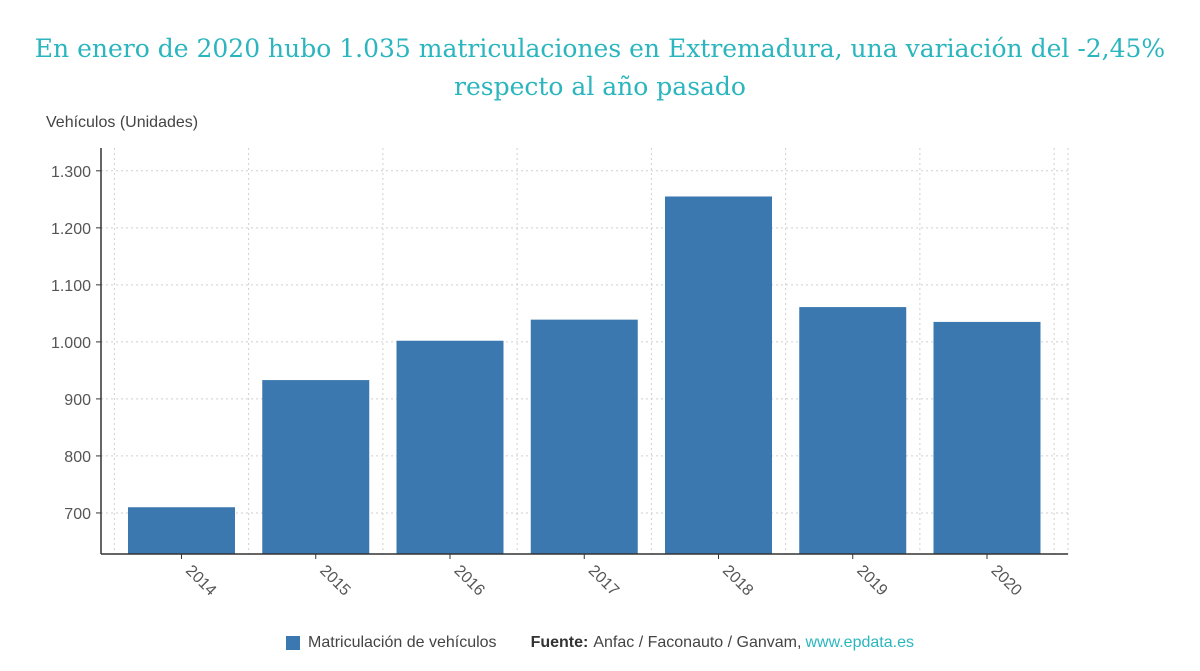 The width and height of the screenshot is (1200, 671). Describe the element at coordinates (871, 580) in the screenshot. I see `x-tick-label: 2019` at that location.